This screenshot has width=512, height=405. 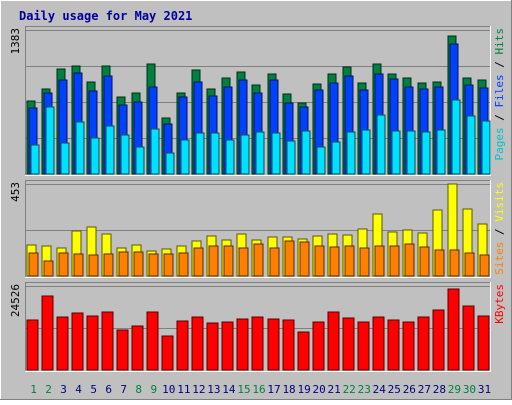 What do you see at coordinates (183, 389) in the screenshot?
I see `day-label-11: 11` at bounding box center [183, 389].